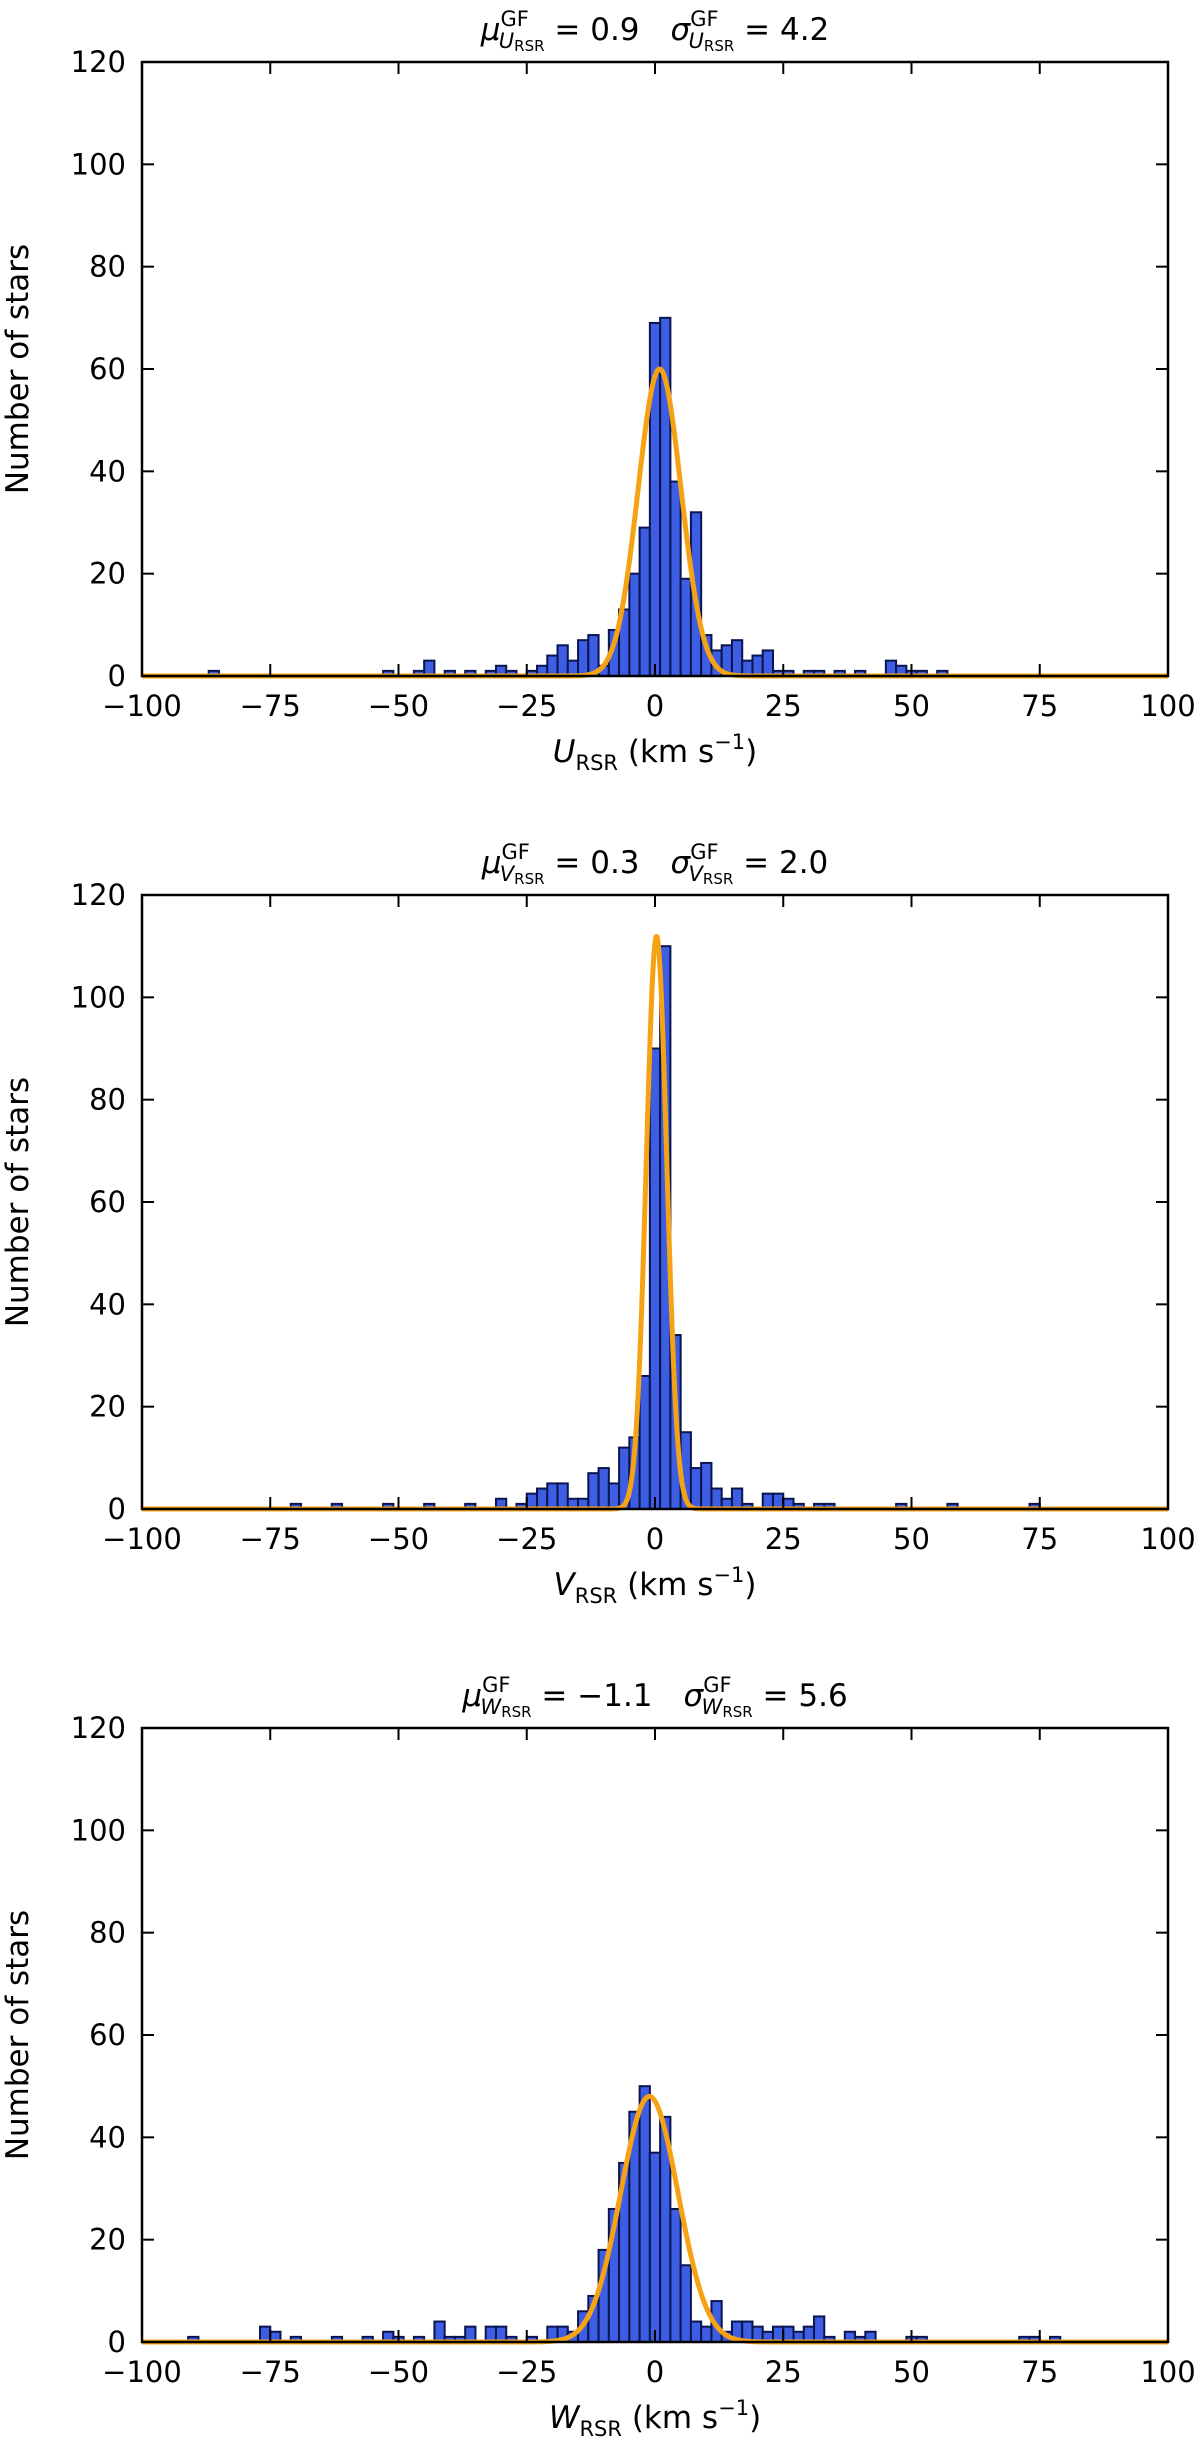 The height and width of the screenshot is (2444, 1200). I want to click on panel-title: μGF WRSR = −1.1 σGF WRSR = 5.6, so click(654, 1697).